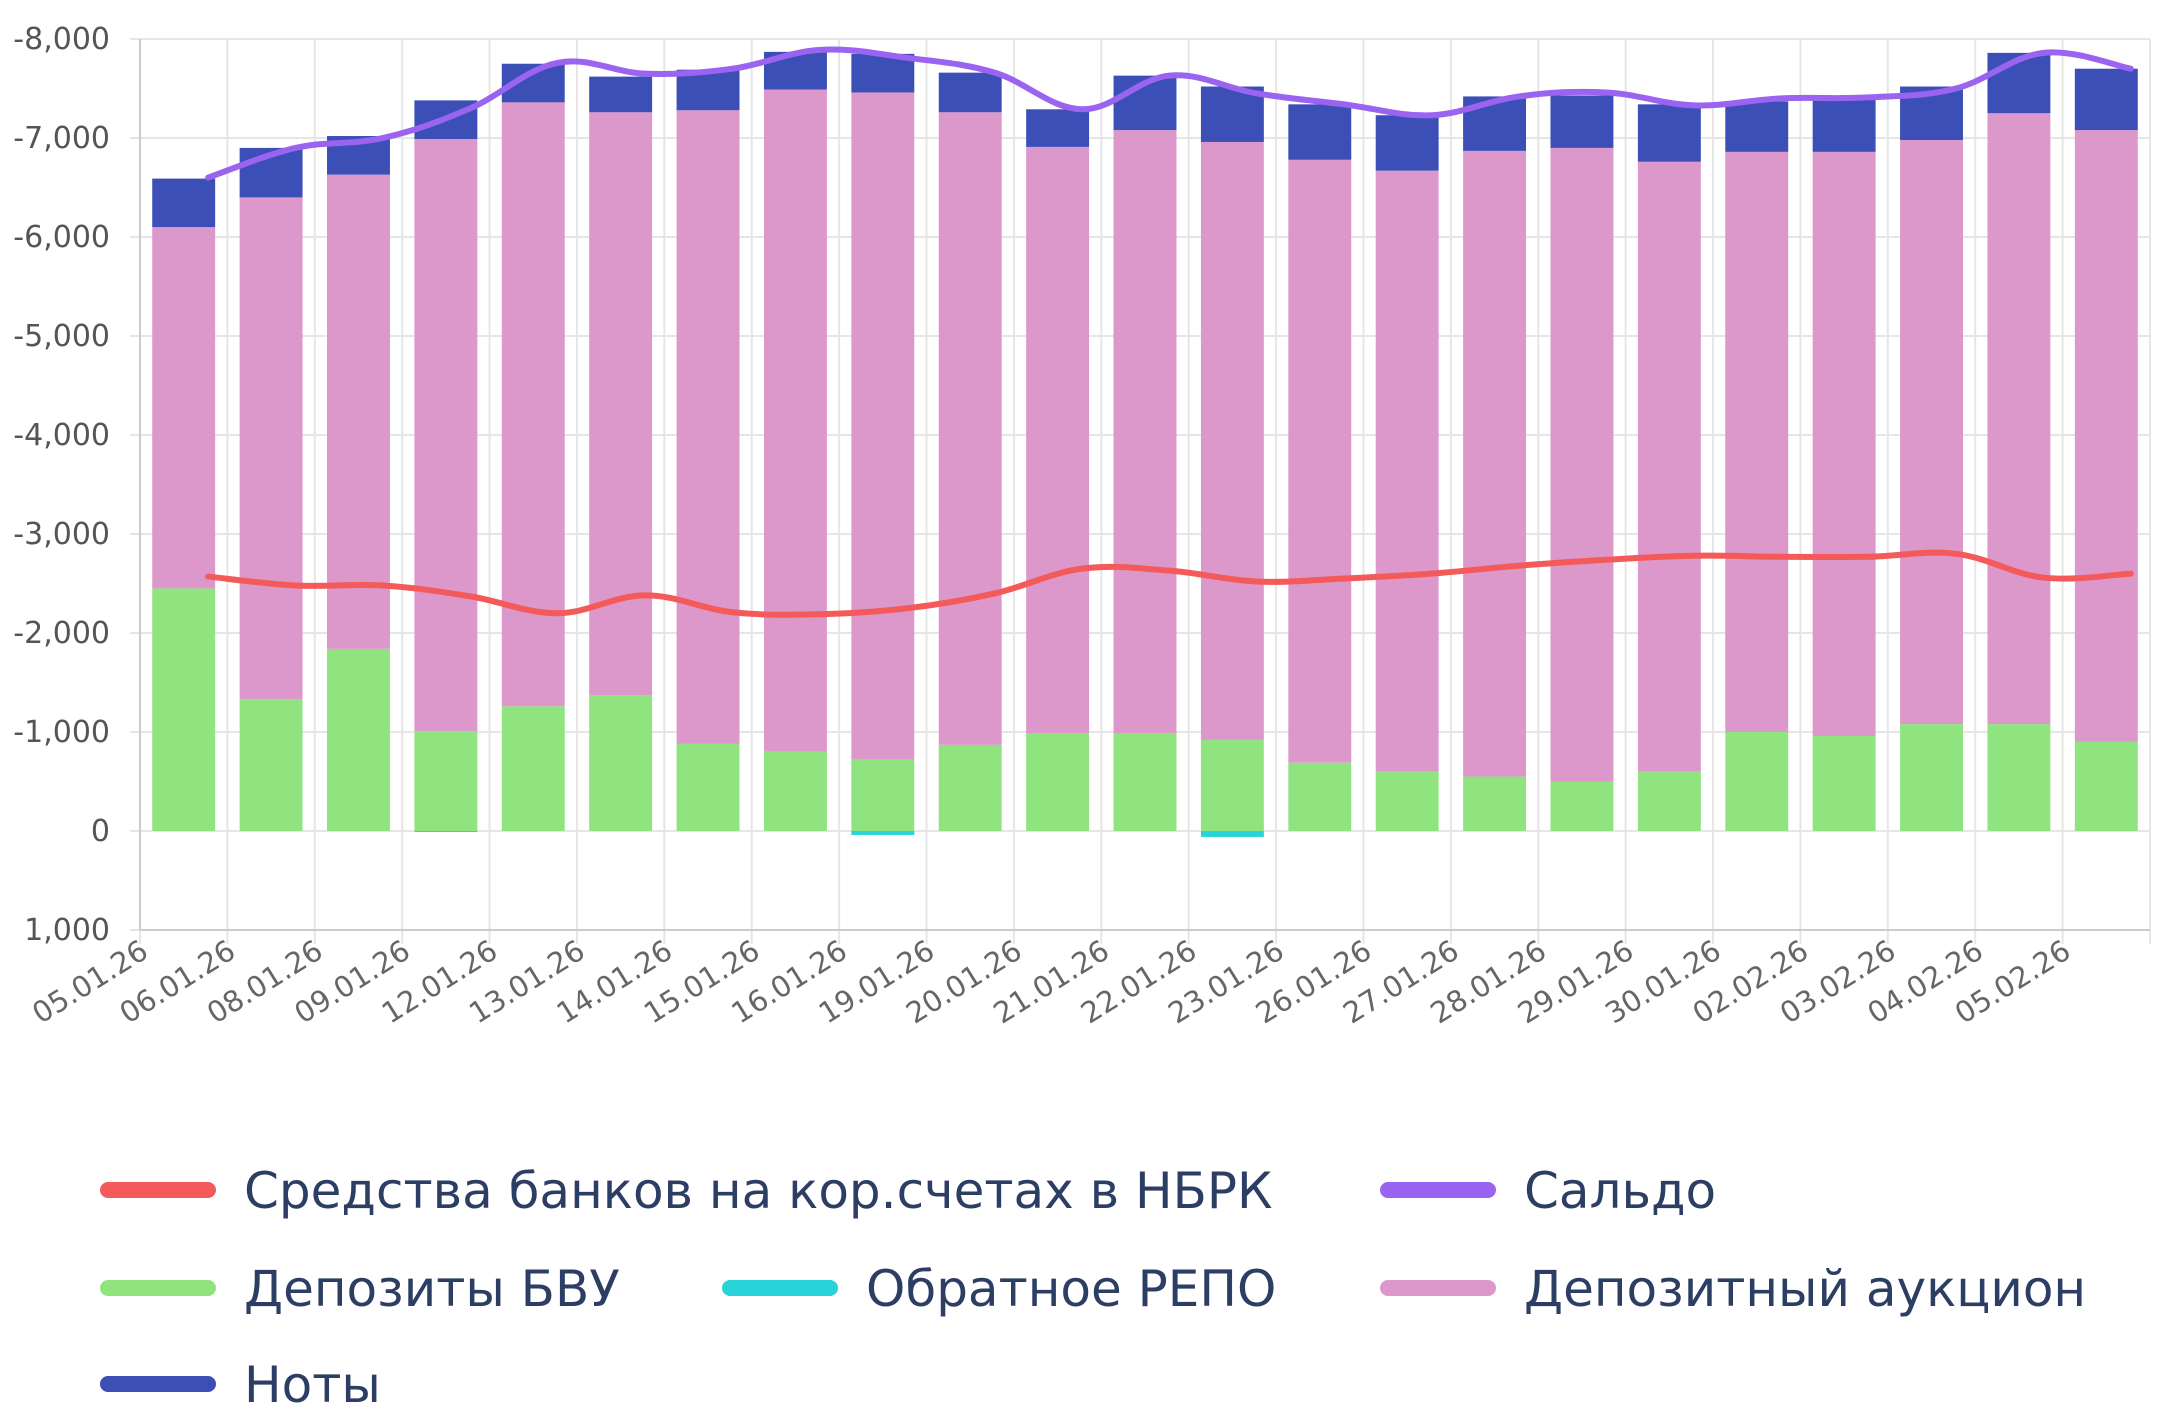 This screenshot has height=1427, width=2160. I want to click on y-tick-label: 0, so click(100, 831).